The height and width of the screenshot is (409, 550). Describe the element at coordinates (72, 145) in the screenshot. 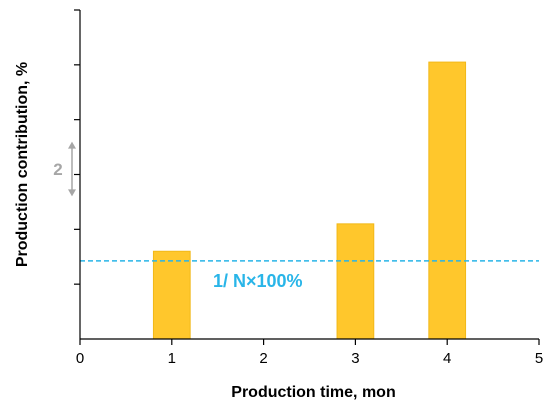

I see `scale-marker-arrow-up` at that location.